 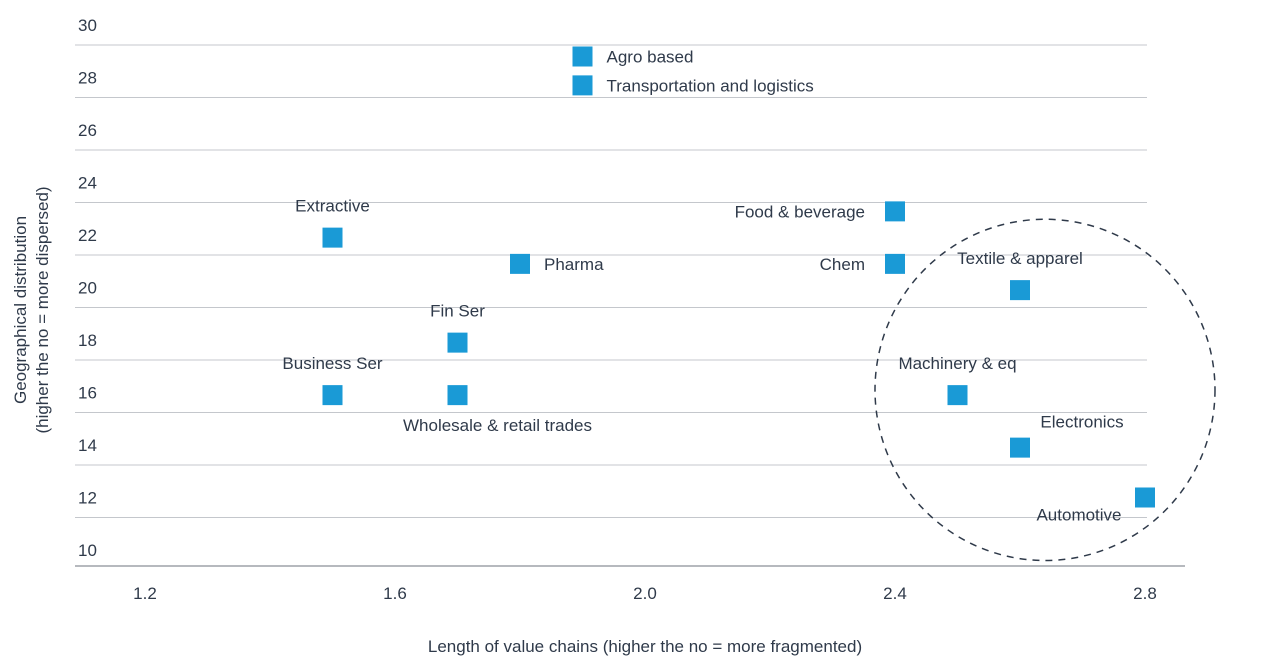 What do you see at coordinates (87, 498) in the screenshot?
I see `y-tick-label: 12` at bounding box center [87, 498].